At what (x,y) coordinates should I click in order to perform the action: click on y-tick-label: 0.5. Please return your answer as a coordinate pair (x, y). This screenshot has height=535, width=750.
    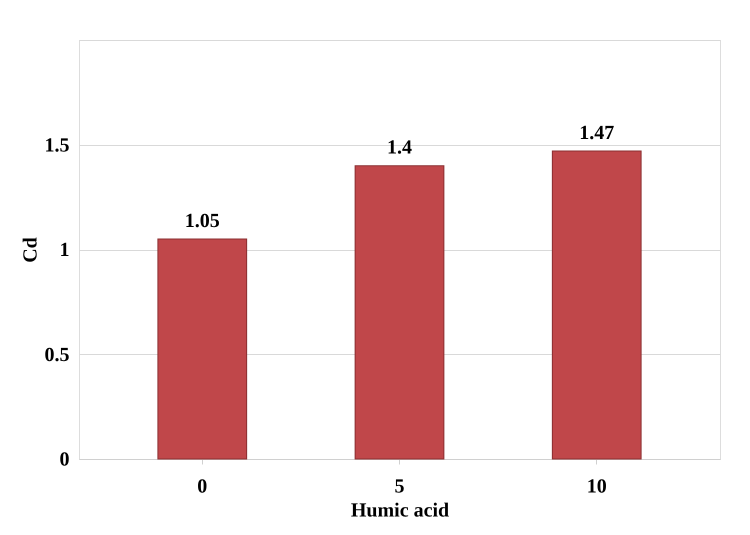
    Looking at the image, I should click on (57, 355).